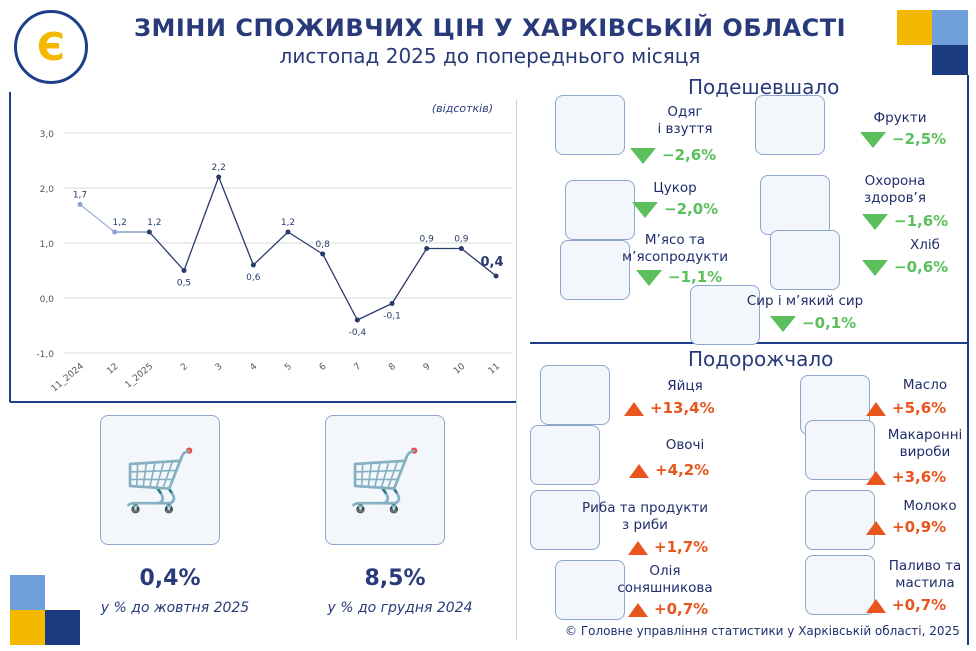  I want to click on pricier-item-label: Макаронні вироби, so click(925, 443).